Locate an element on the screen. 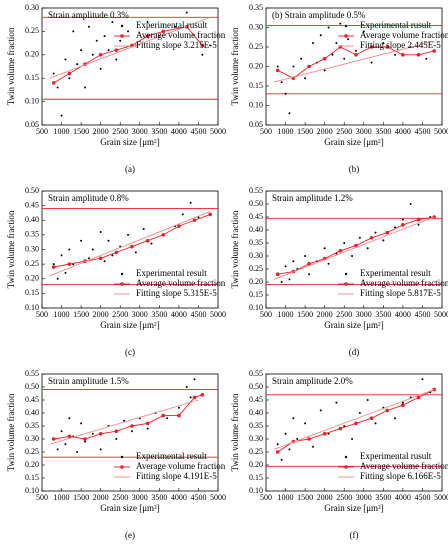 The width and height of the screenshot is (448, 550). x-tick-label: 3500 is located at coordinates (383, 314).